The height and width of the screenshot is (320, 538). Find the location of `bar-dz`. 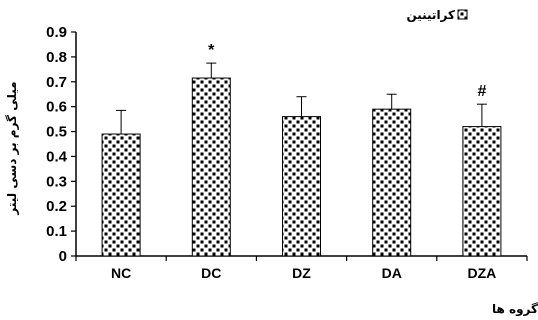

bar-dz is located at coordinates (301, 186).